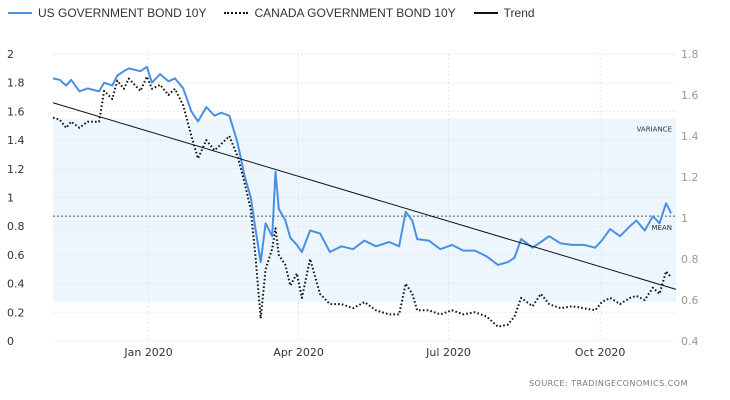 The width and height of the screenshot is (730, 400). What do you see at coordinates (10, 54) in the screenshot?
I see `y-left-tick-label: 2` at bounding box center [10, 54].